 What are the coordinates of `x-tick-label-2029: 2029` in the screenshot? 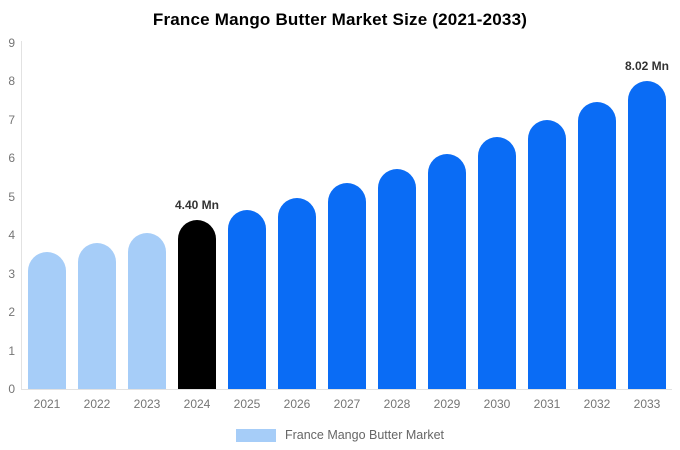 It's located at (447, 404).